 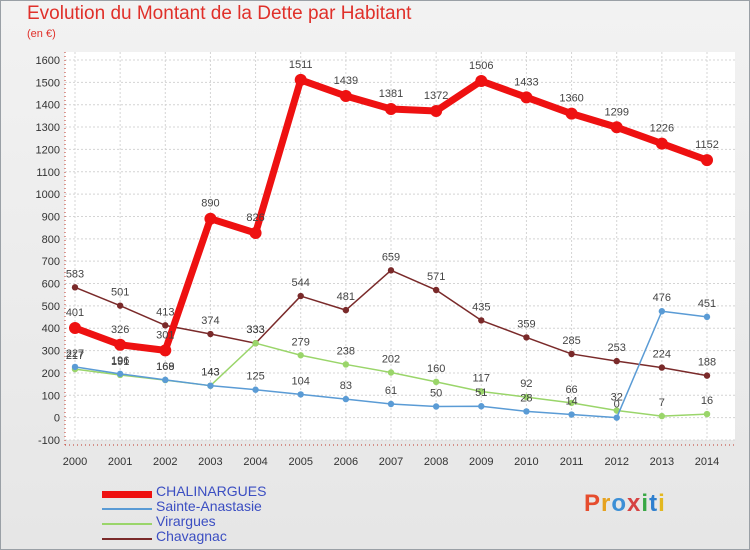 I want to click on data-label: 16, so click(x=707, y=401).